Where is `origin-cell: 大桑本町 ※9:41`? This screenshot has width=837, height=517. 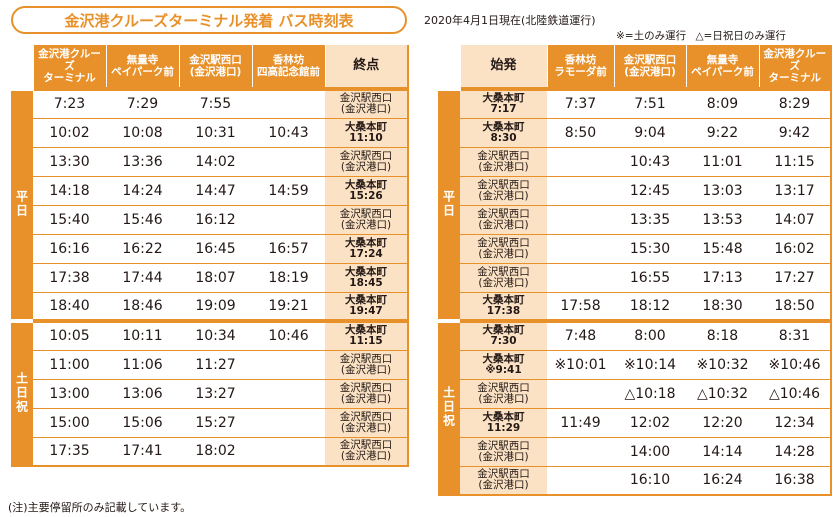 origin-cell: 大桑本町 ※9:41 is located at coordinates (503, 364).